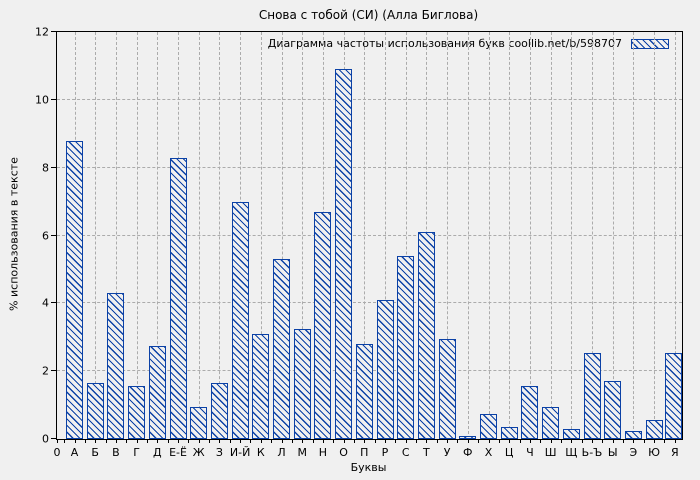 The height and width of the screenshot is (480, 700). What do you see at coordinates (198, 452) in the screenshot?
I see `x-tick-label: Ж` at bounding box center [198, 452].